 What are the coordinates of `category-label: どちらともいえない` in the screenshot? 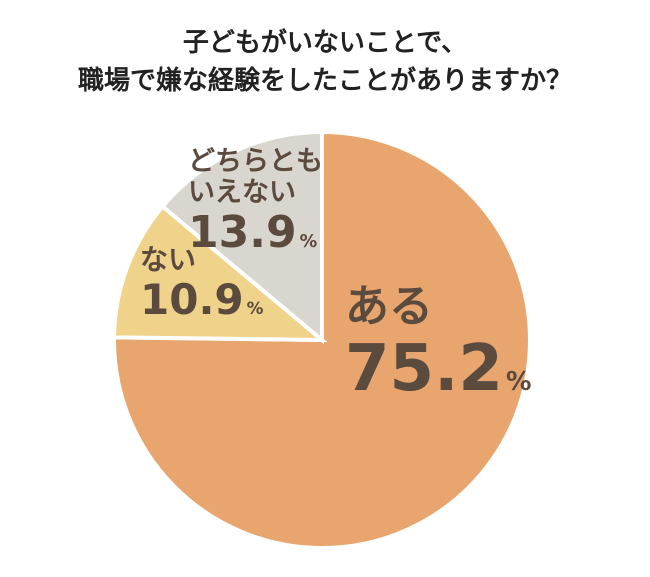 It's located at (255, 177).